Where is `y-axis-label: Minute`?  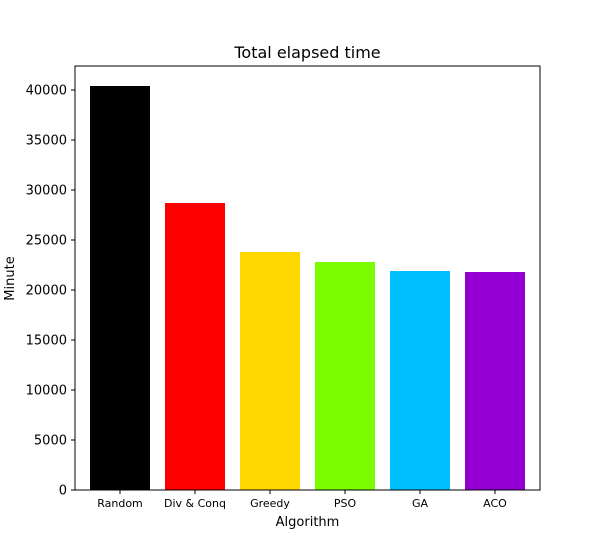 y-axis-label: Minute is located at coordinates (10, 278).